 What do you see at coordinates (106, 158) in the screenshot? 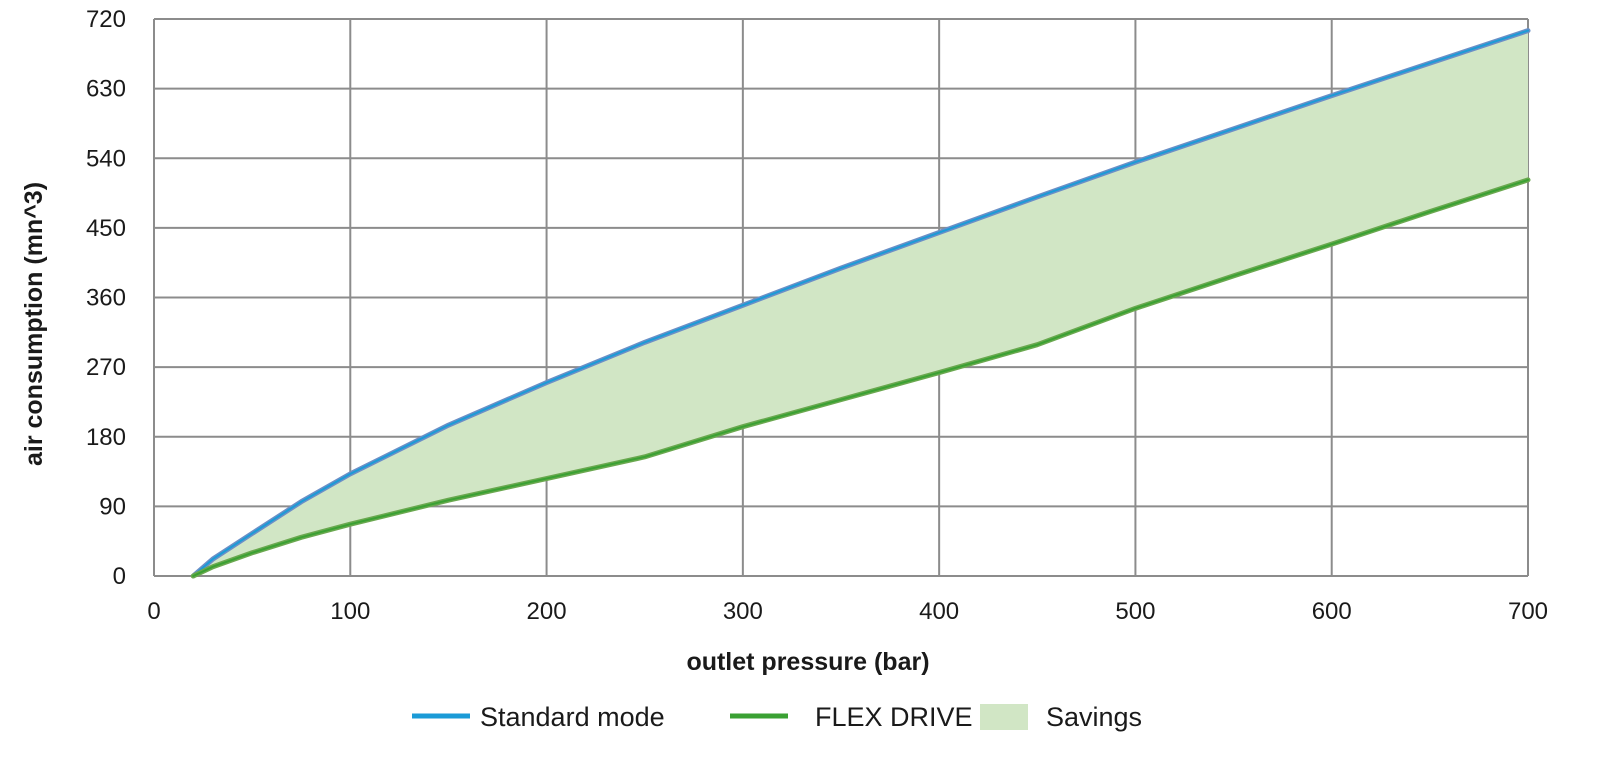
I see `y-tick-label: 540` at bounding box center [106, 158].